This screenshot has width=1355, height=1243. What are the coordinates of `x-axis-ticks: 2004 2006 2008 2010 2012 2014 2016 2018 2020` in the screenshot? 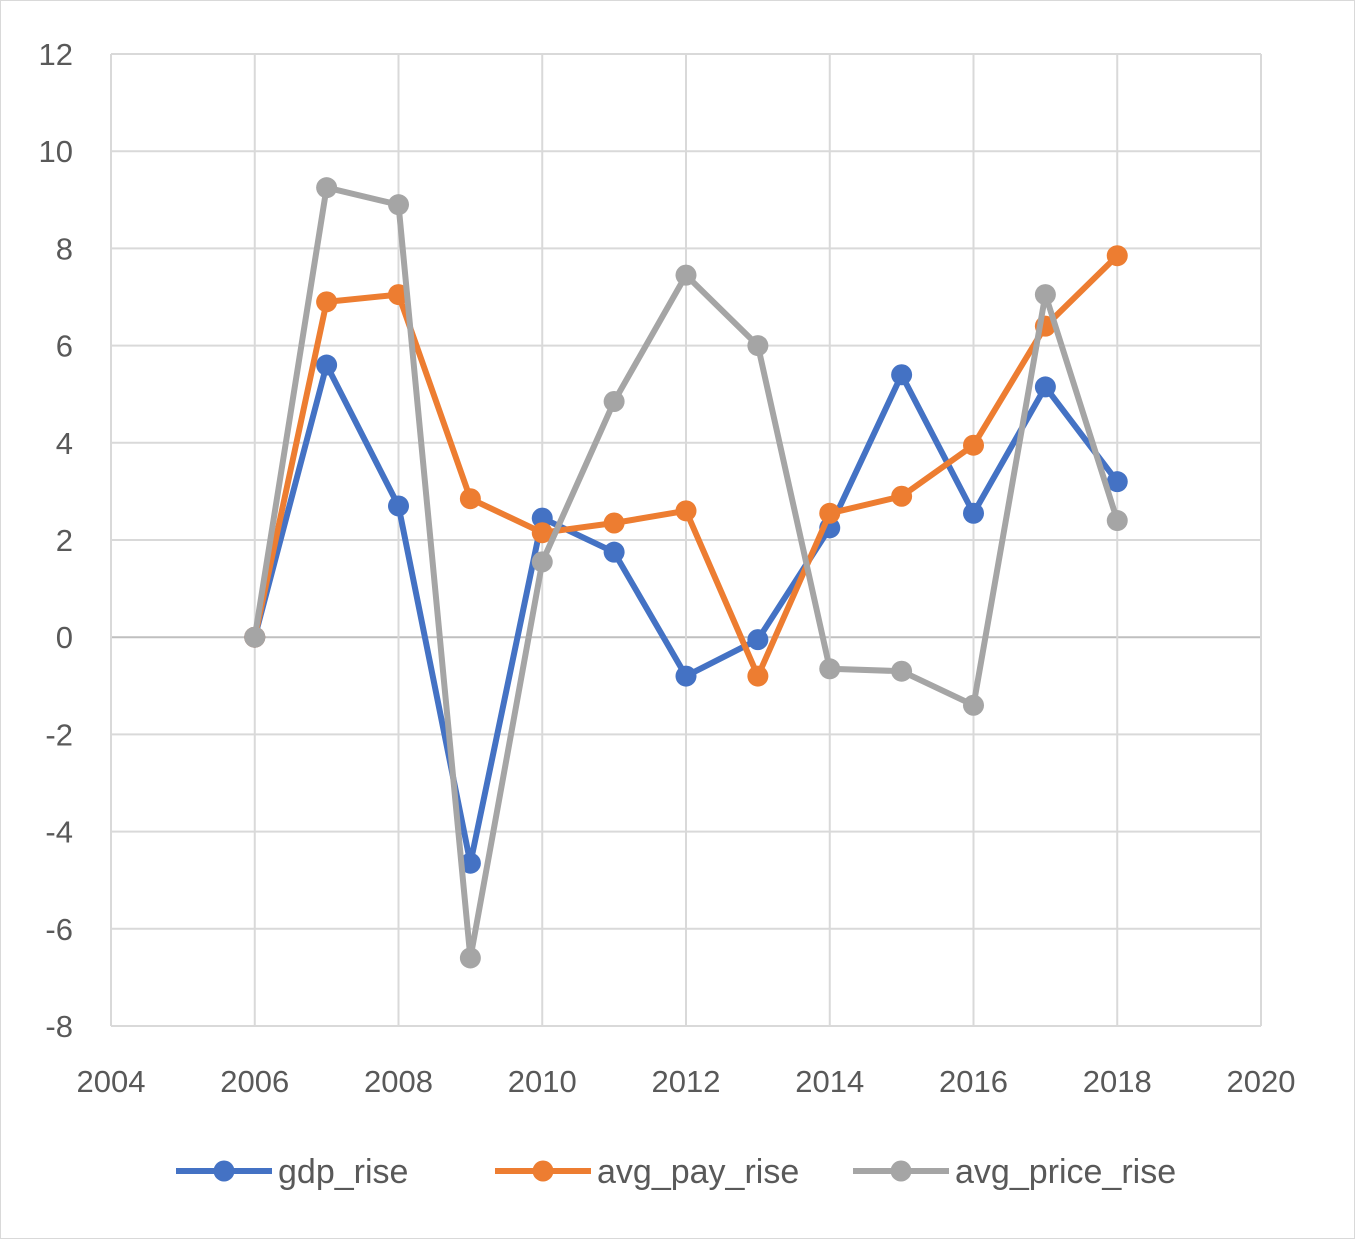 It's located at (686, 1081).